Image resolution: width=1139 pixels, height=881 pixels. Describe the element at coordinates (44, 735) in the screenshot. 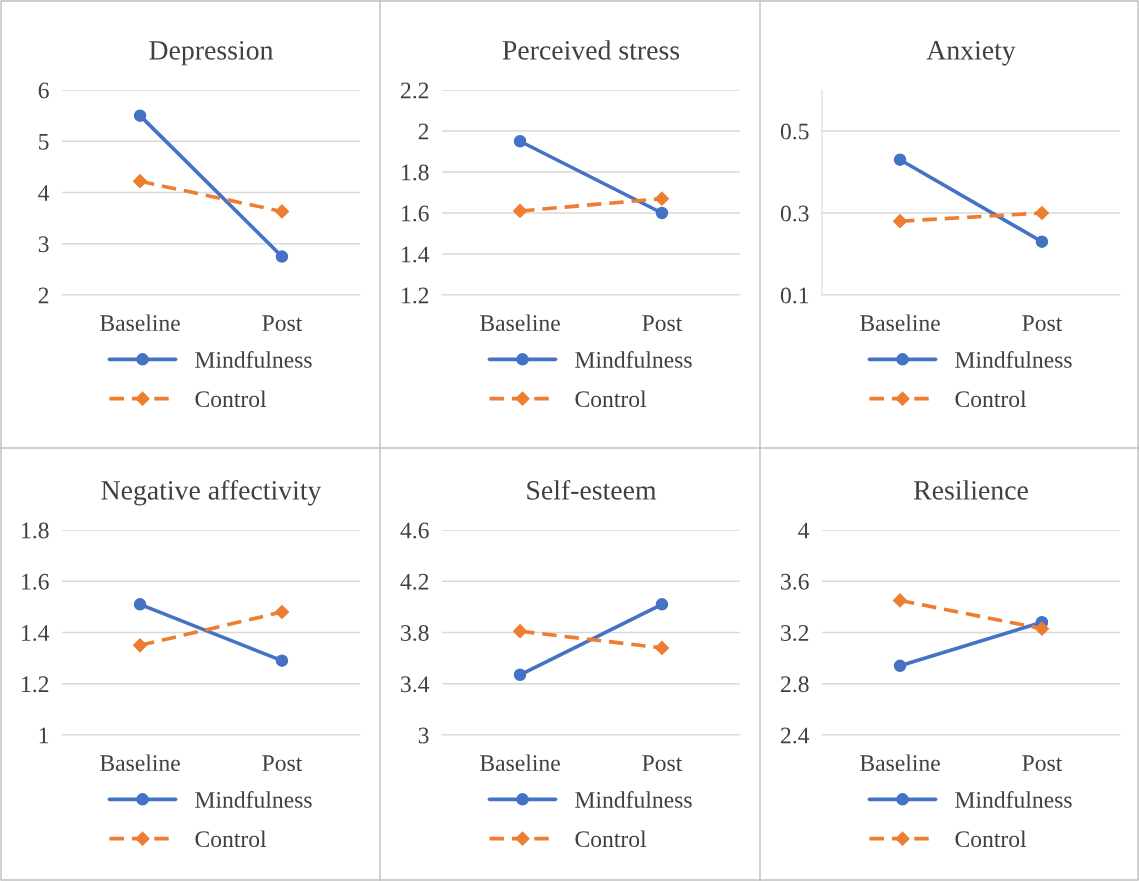

I see `y-tick-label: 1` at that location.